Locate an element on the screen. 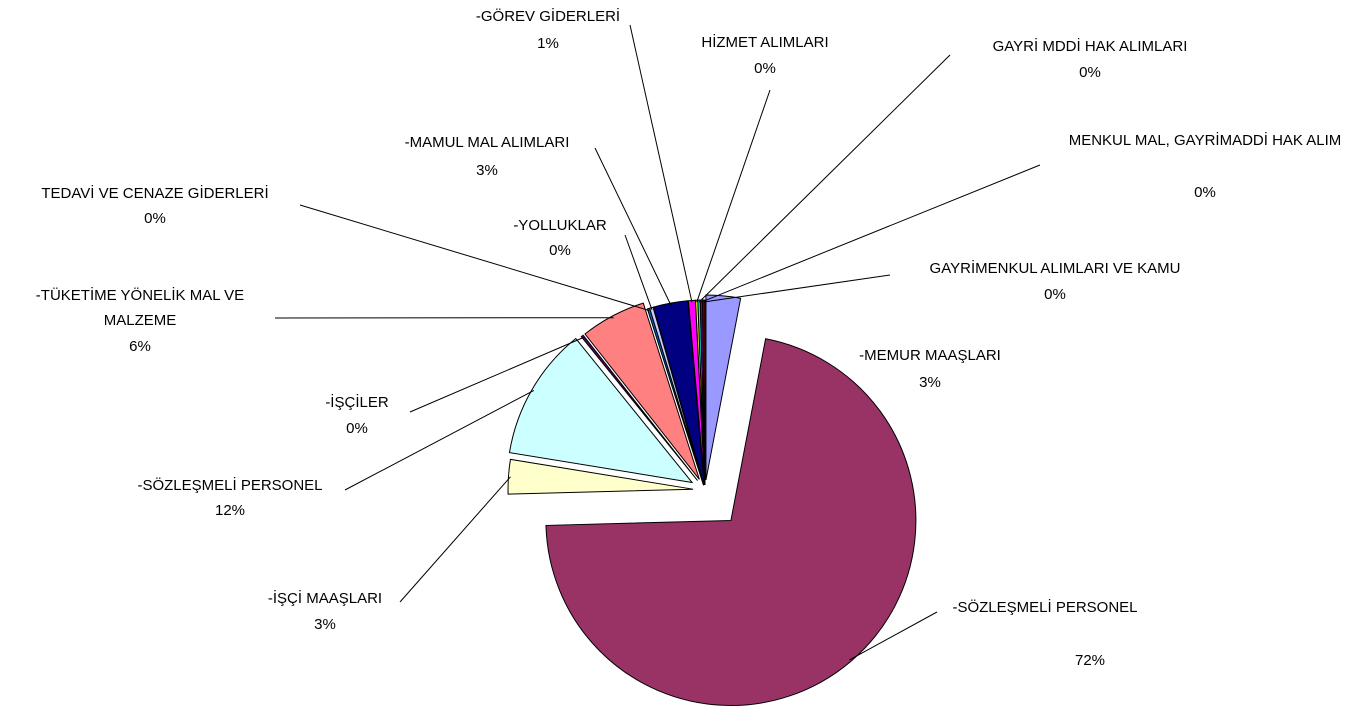 The image size is (1371, 717). slice-label: -İŞÇİLER is located at coordinates (357, 402).